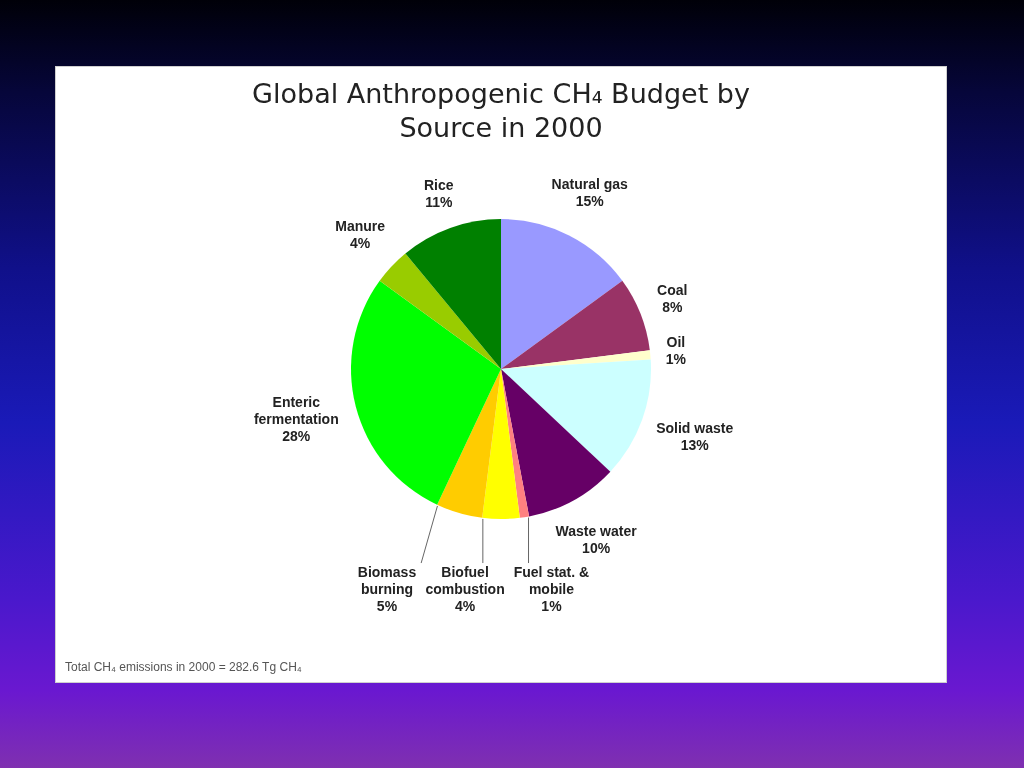 The height and width of the screenshot is (768, 1024). I want to click on data-label: 11%, so click(439, 202).